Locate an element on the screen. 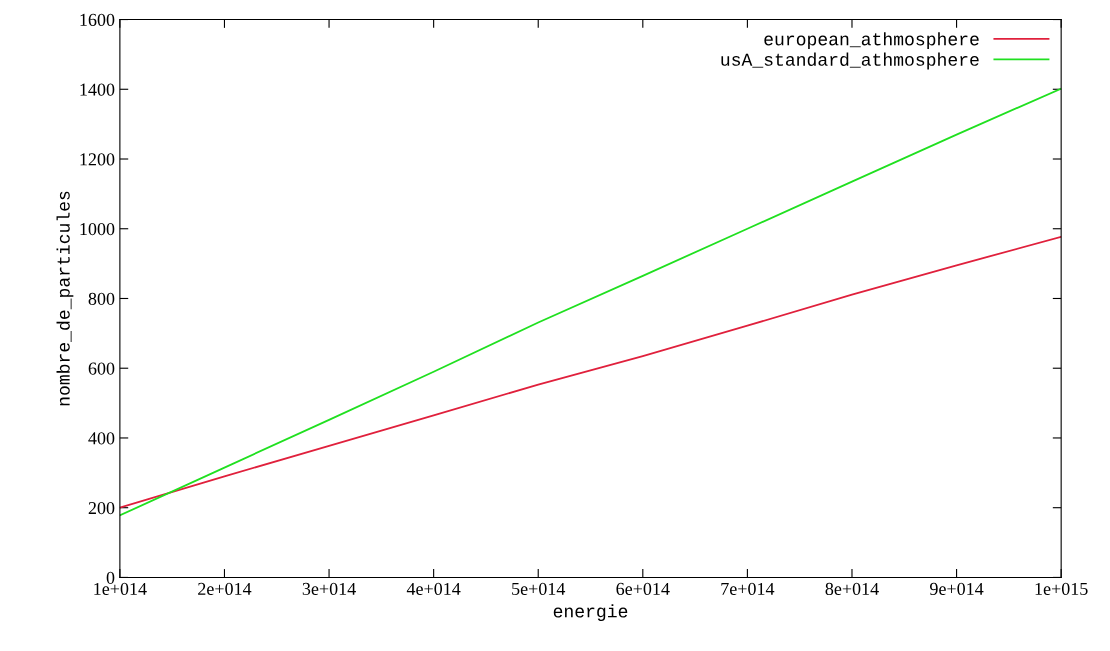  x-axis-title: energie is located at coordinates (590, 613).